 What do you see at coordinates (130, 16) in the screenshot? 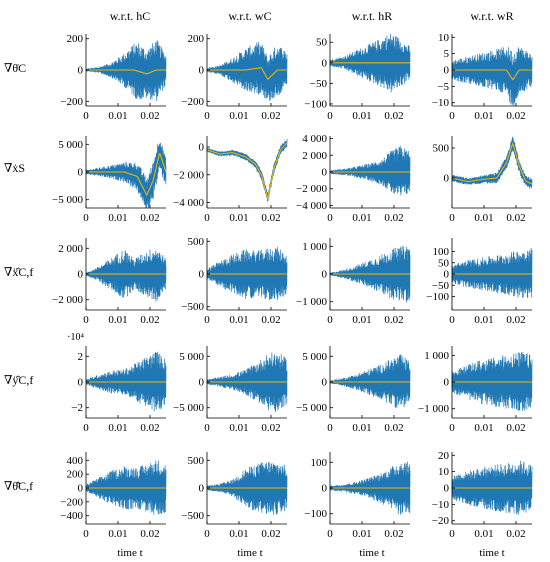
I see `column-title-hc: w.r.t. hC` at bounding box center [130, 16].